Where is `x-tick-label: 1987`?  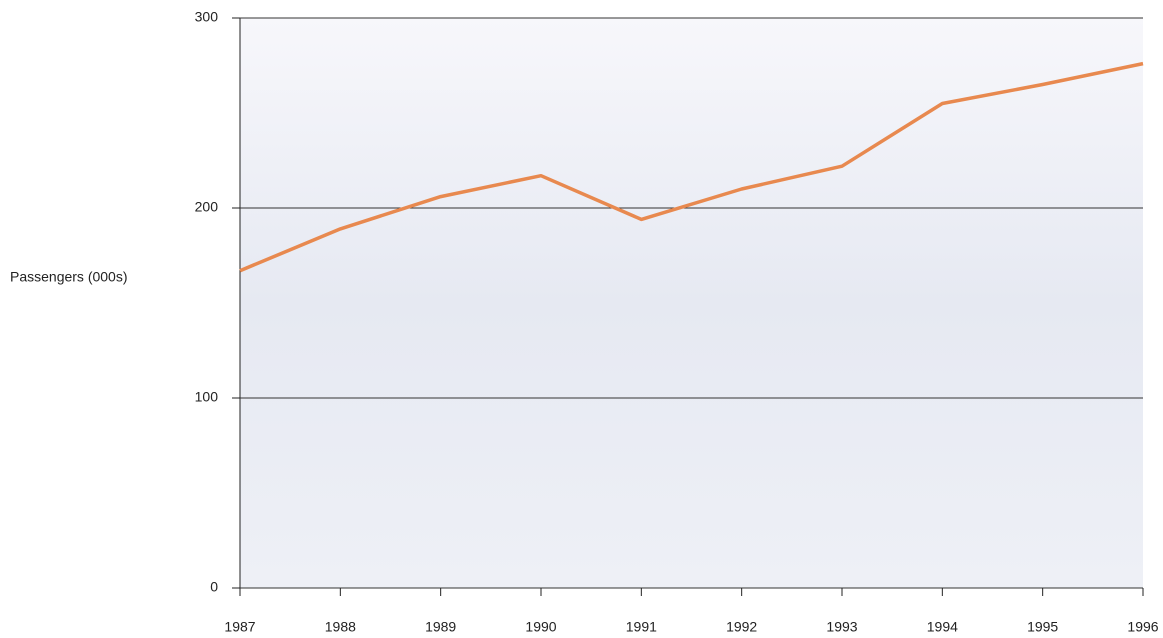
x-tick-label: 1987 is located at coordinates (239, 627).